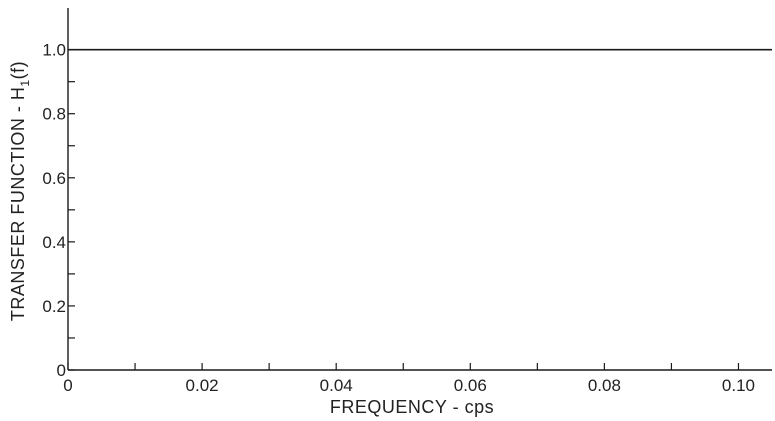 This screenshot has width=775, height=421. Describe the element at coordinates (54, 50) in the screenshot. I see `y-tick-label: 1.0` at that location.